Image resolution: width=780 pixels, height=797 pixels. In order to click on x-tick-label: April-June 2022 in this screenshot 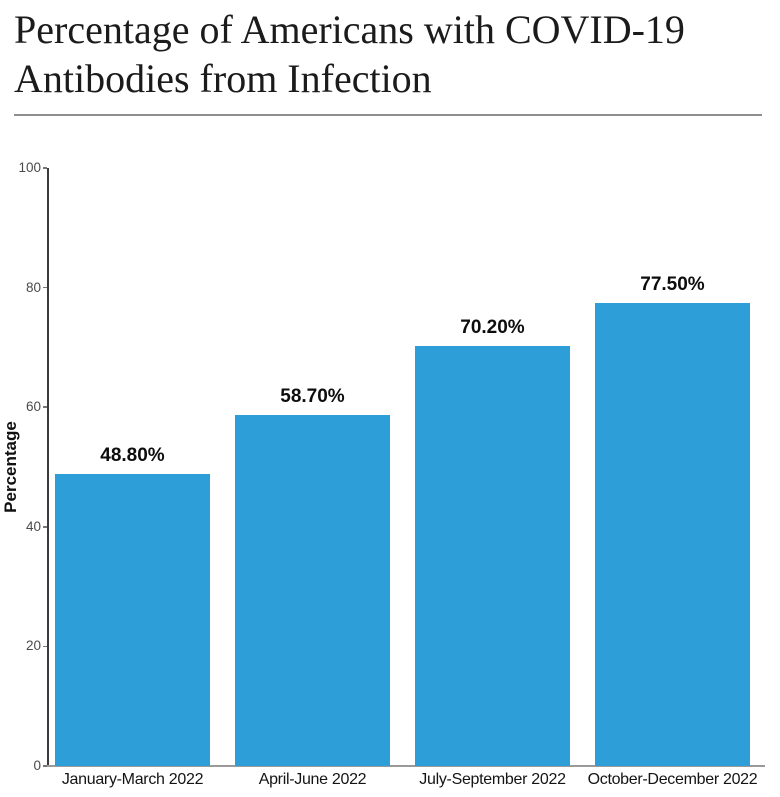, I will do `click(312, 779)`.